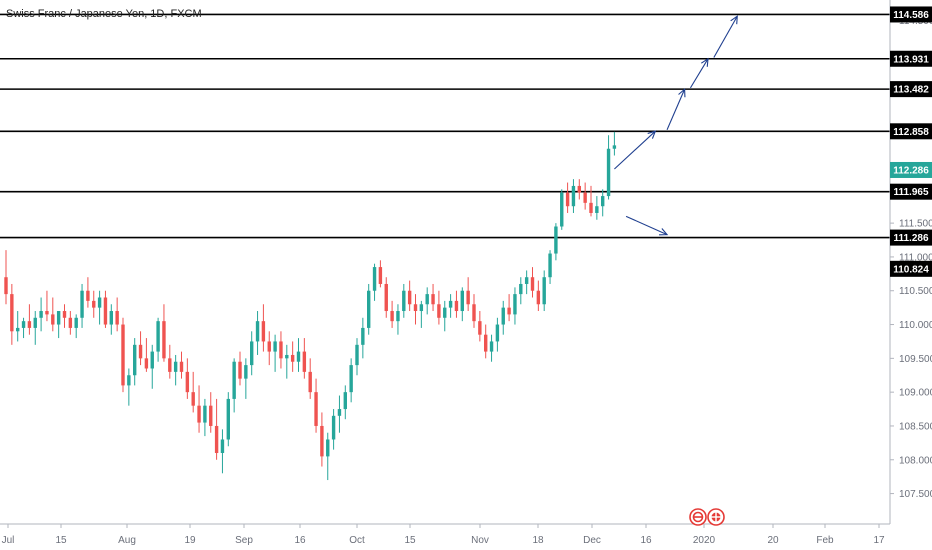 The width and height of the screenshot is (932, 550). Describe the element at coordinates (357, 540) in the screenshot. I see `time-tick-label: Oct` at that location.